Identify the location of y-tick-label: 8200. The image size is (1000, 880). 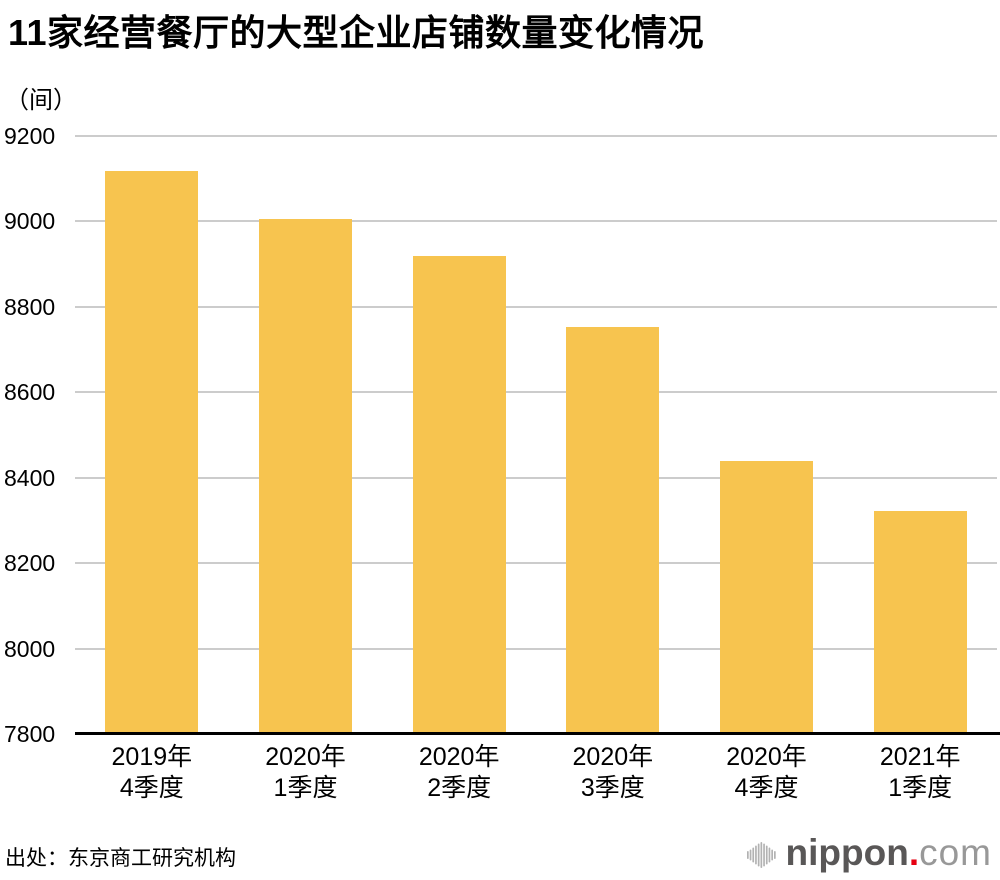
(30, 563).